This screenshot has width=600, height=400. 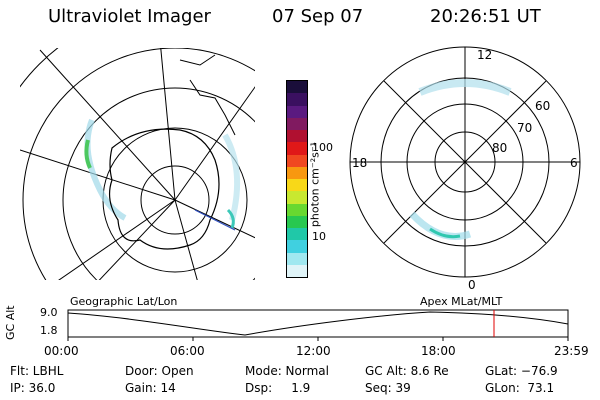 What do you see at coordinates (315, 184) in the screenshot?
I see `colorbar-unit-label: photon cm⁻²s⁻¹` at bounding box center [315, 184].